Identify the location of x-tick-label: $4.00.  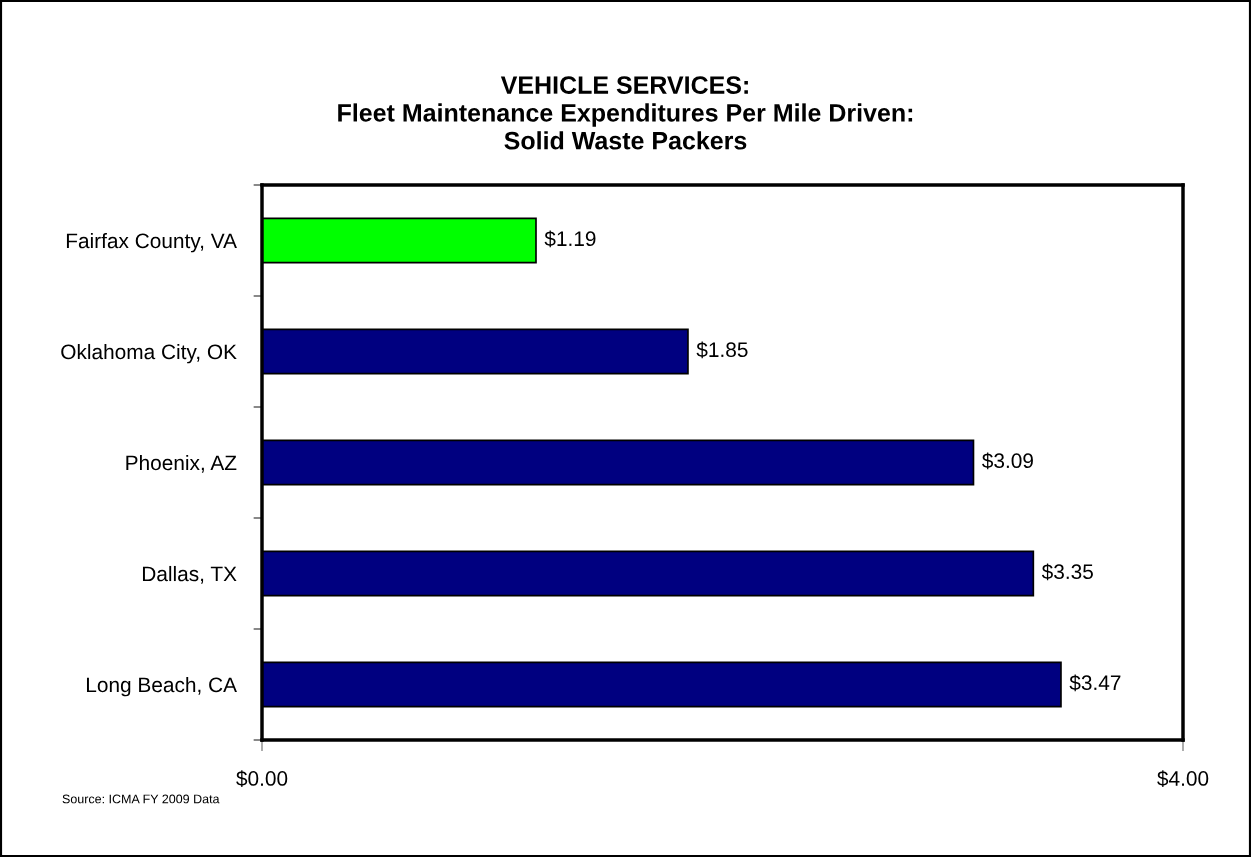
(1183, 779).